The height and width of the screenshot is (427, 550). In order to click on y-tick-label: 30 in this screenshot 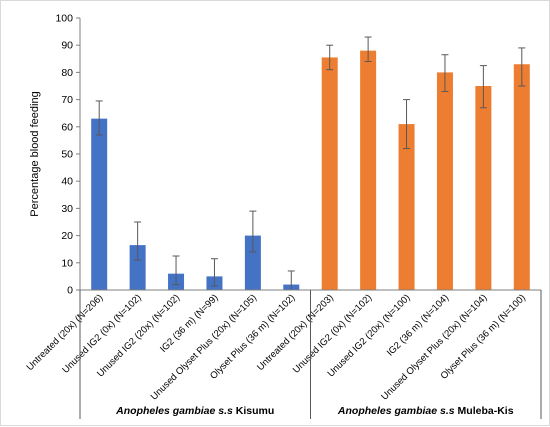, I will do `click(67, 209)`.